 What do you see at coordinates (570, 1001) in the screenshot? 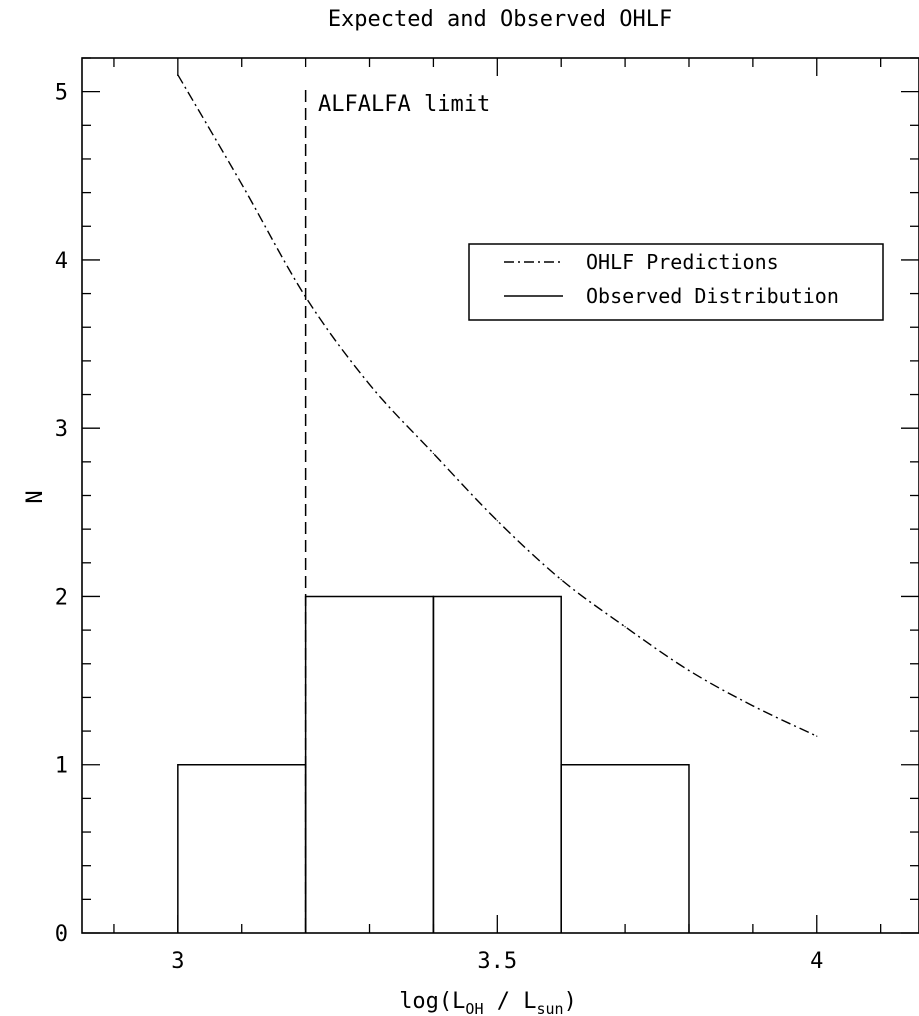
I see `x-axis-label-suffix: )` at bounding box center [570, 1001].